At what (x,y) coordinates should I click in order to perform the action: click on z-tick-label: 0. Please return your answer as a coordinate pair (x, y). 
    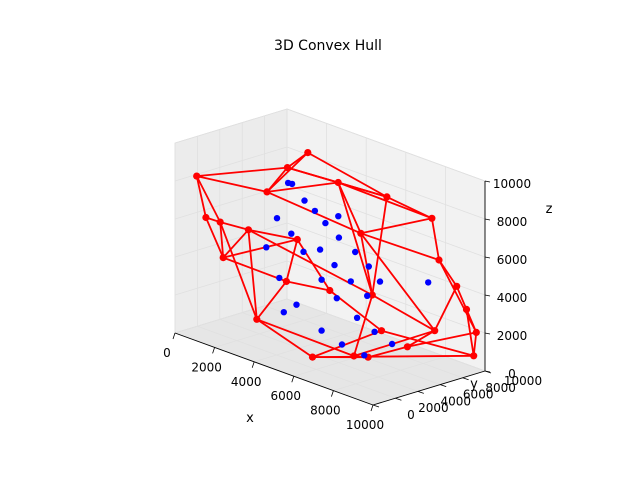
    Looking at the image, I should click on (512, 374).